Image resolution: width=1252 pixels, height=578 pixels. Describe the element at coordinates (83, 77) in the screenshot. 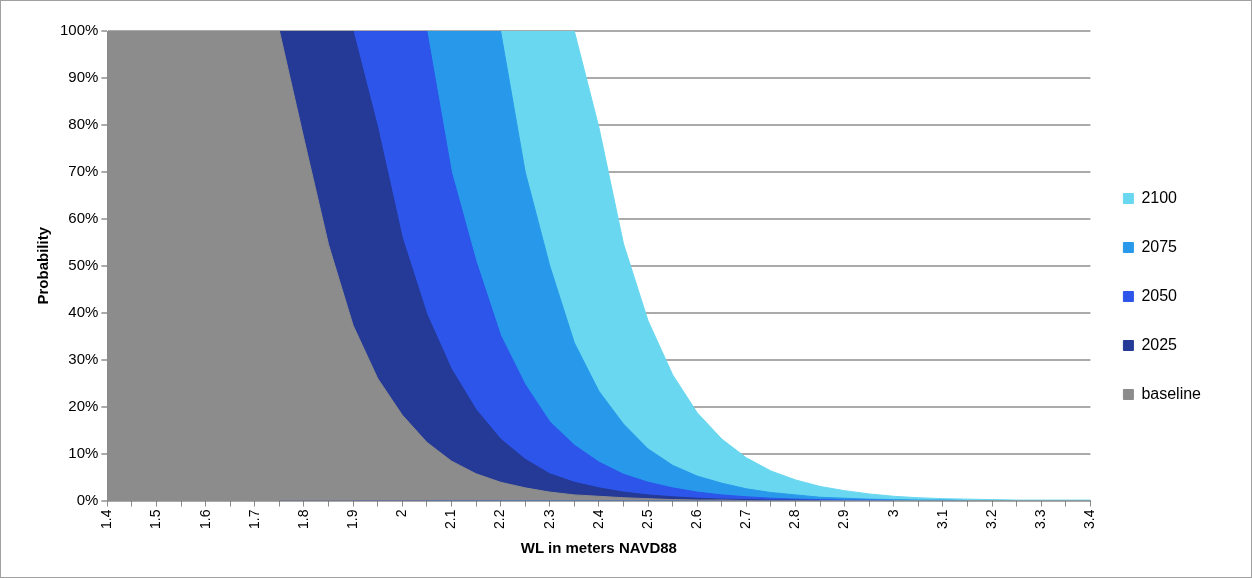

I see `y-tick-label: 90%` at that location.